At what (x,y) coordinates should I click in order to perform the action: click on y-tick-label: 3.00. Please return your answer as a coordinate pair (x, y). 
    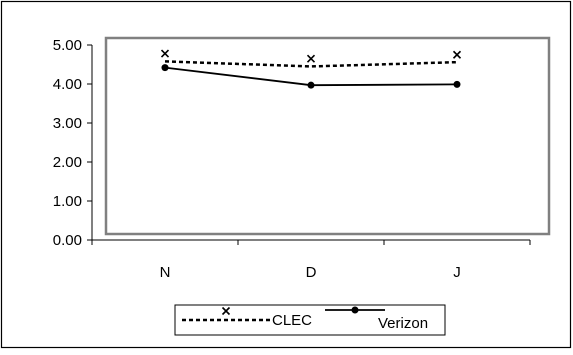
    Looking at the image, I should click on (67, 123).